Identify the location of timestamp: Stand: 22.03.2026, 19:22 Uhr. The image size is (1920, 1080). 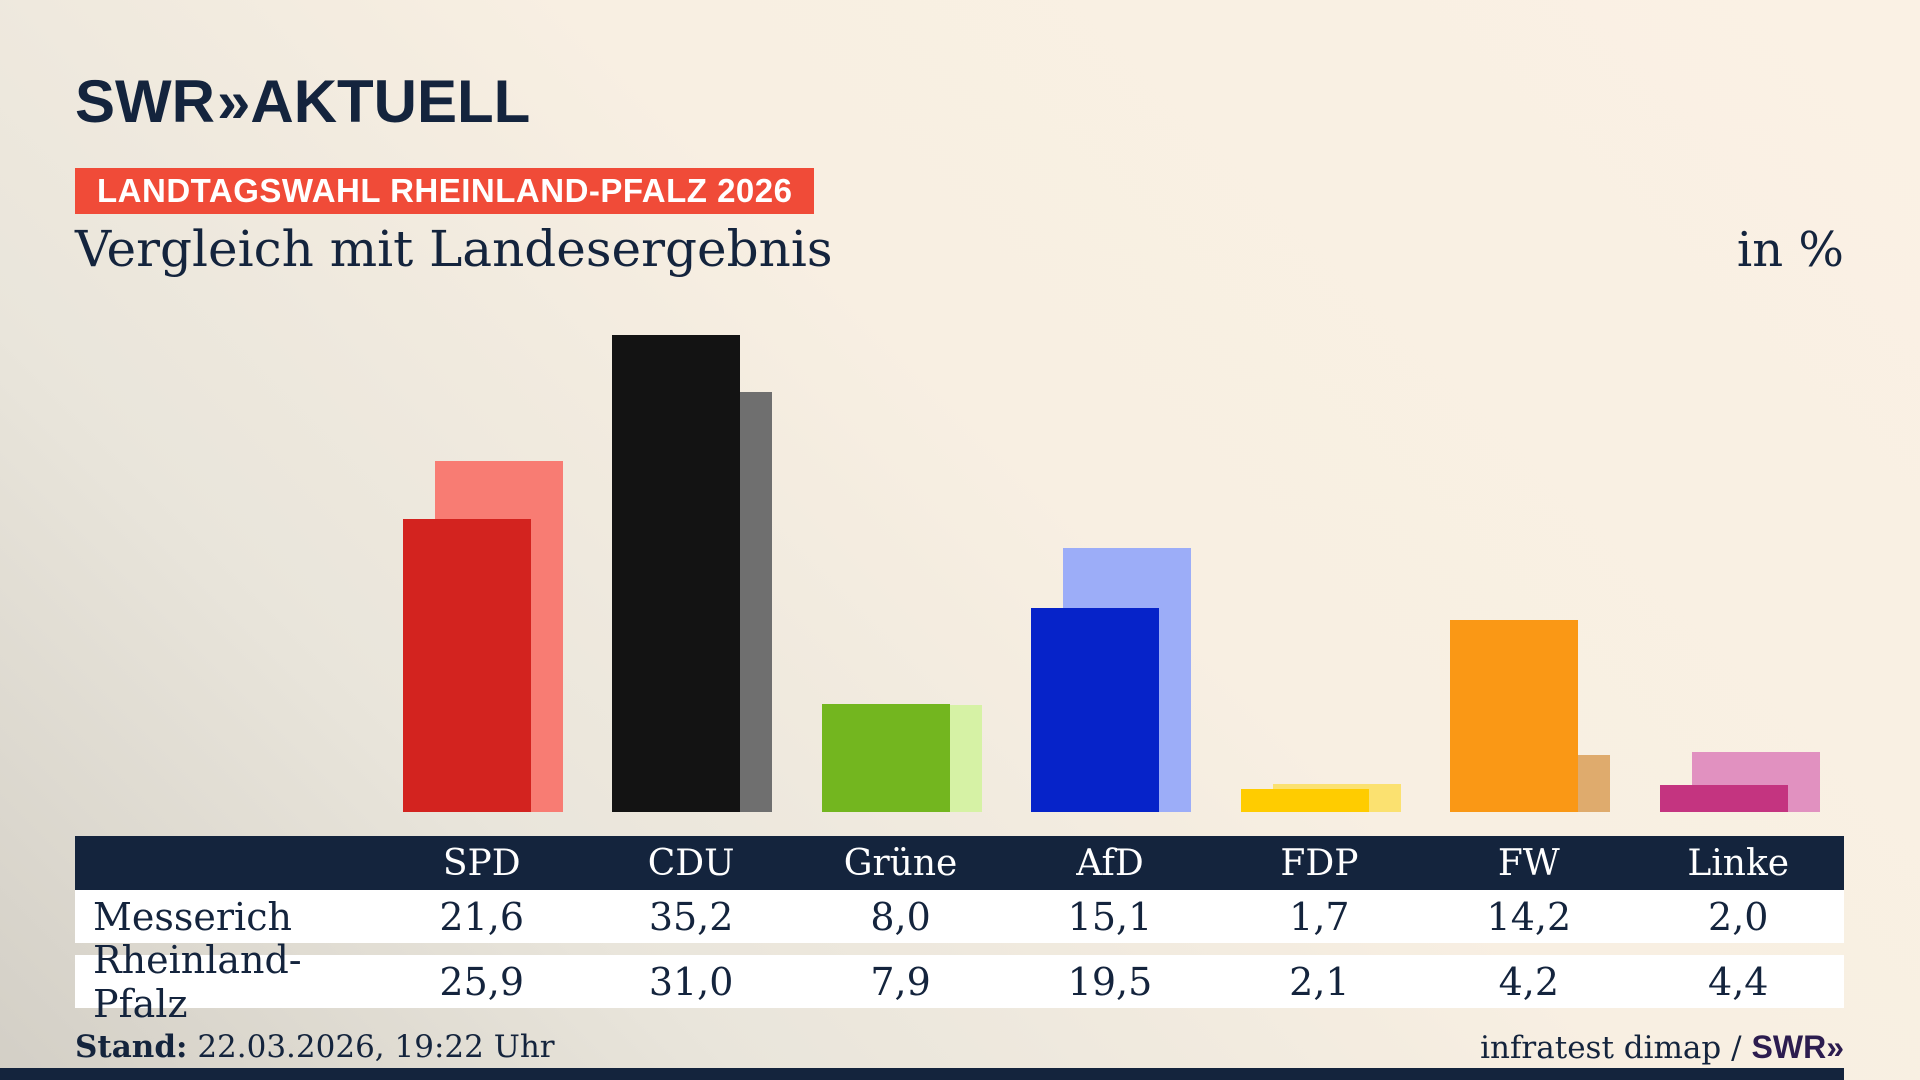
(315, 1047).